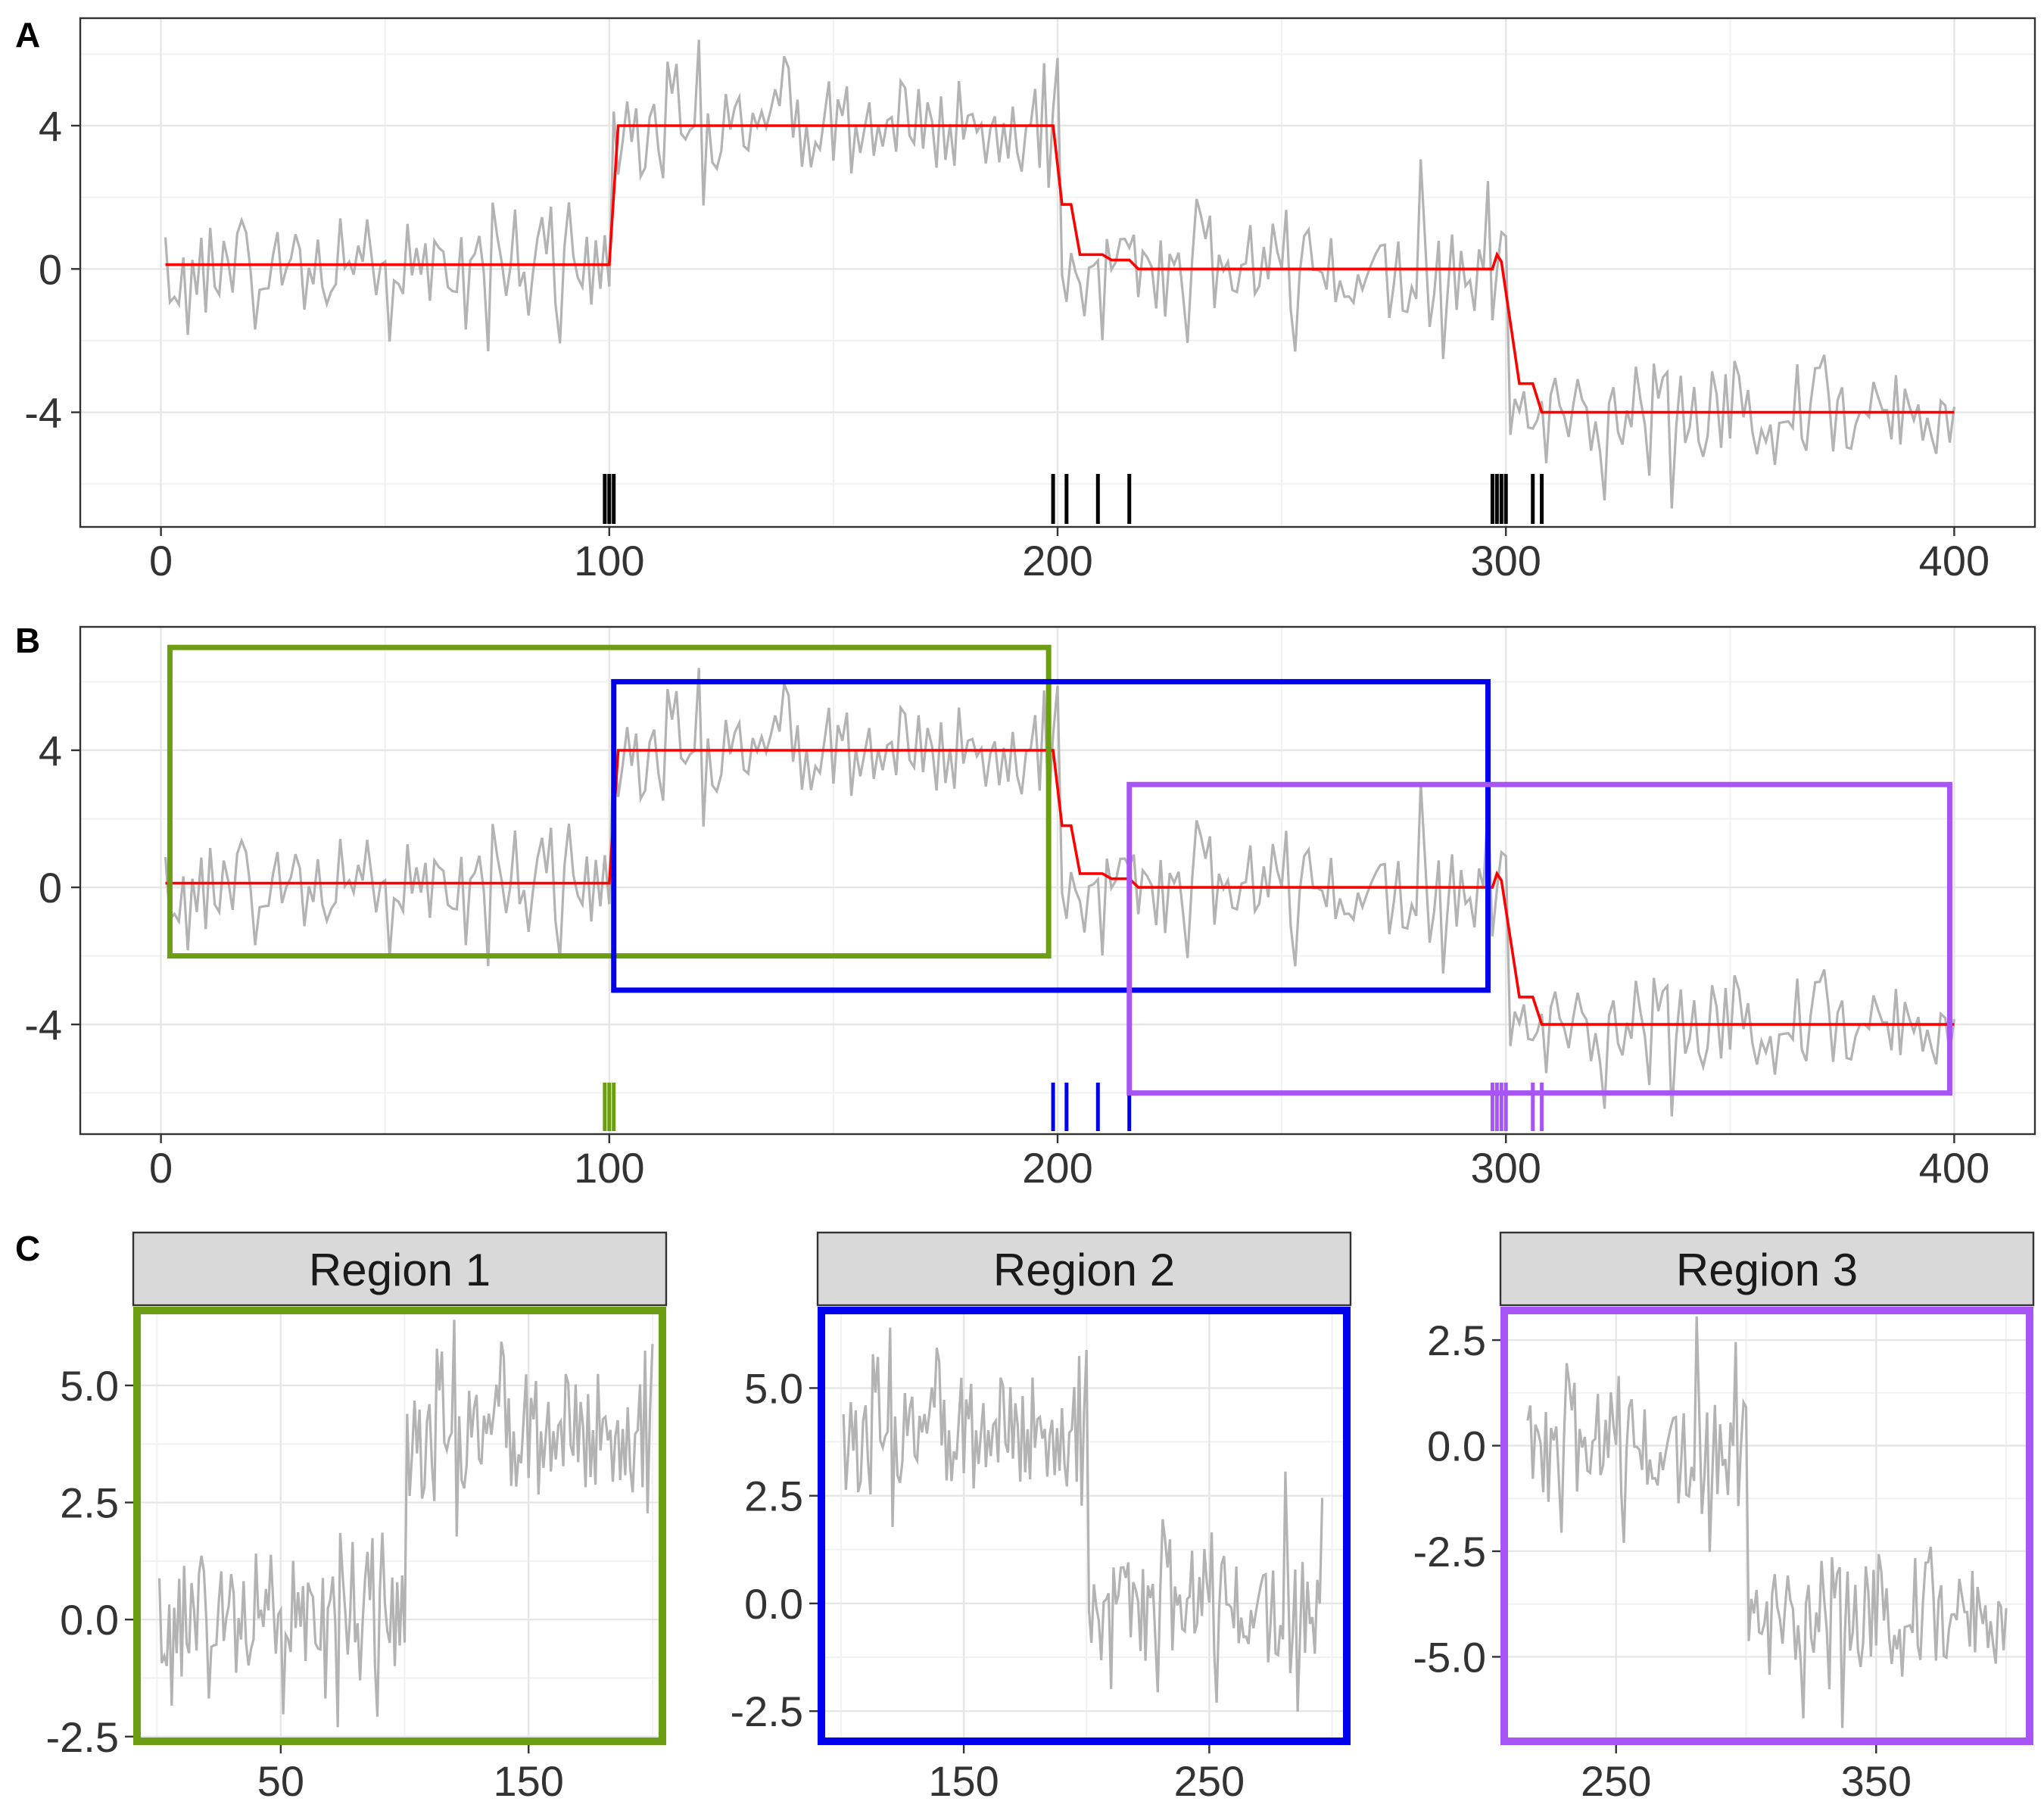 This screenshot has width=2044, height=1817. I want to click on region-2-strip, so click(1084, 1269).